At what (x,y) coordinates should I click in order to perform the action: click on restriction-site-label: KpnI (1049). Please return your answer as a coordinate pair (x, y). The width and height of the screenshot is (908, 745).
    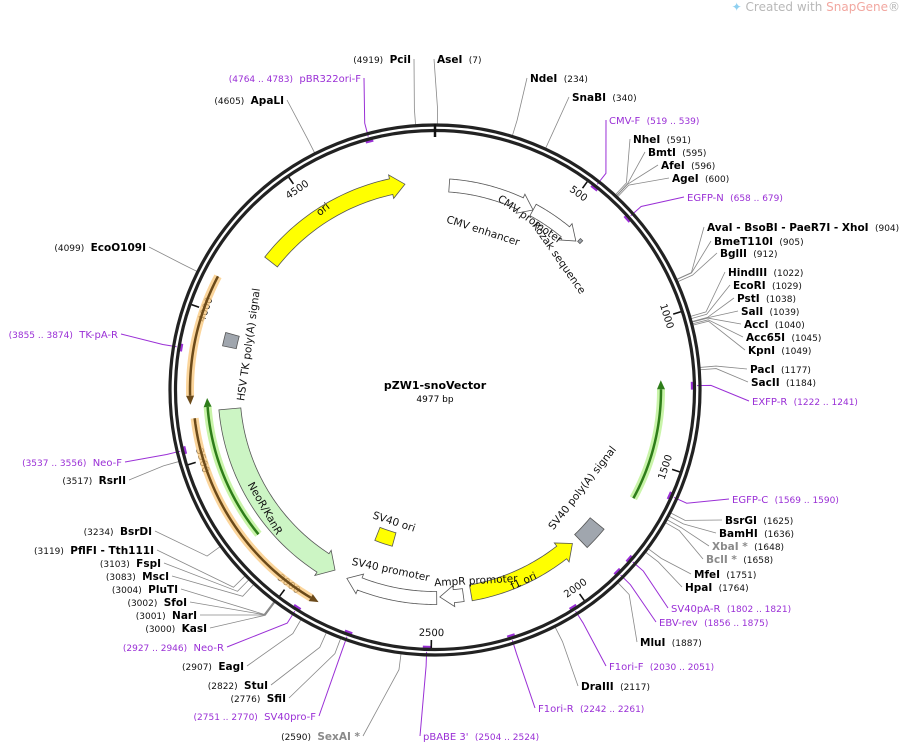
    Looking at the image, I should click on (779, 351).